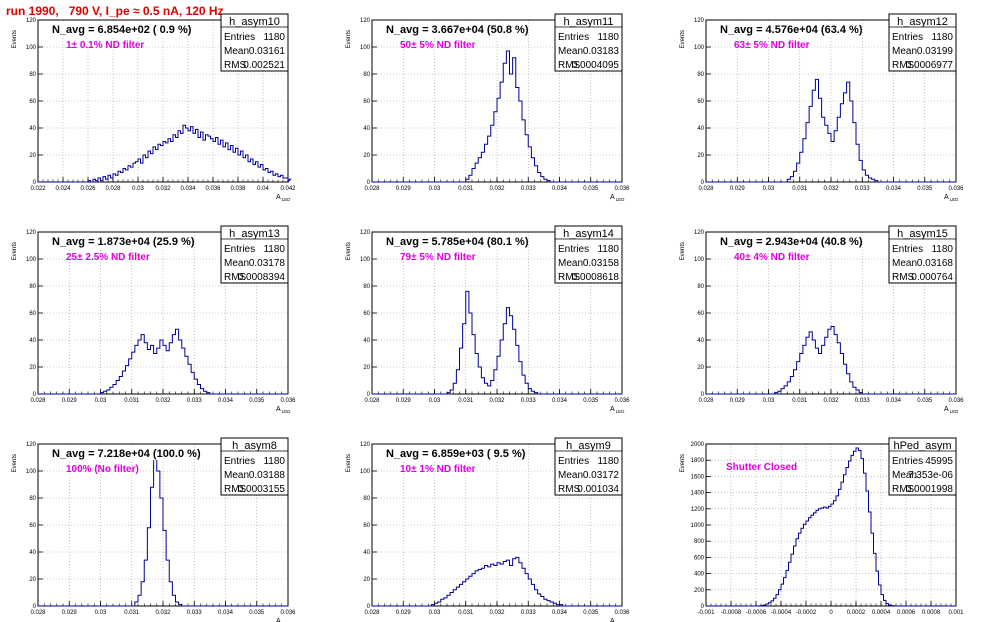  What do you see at coordinates (38, 189) in the screenshot?
I see `x-tick-label: 0.022` at bounding box center [38, 189].